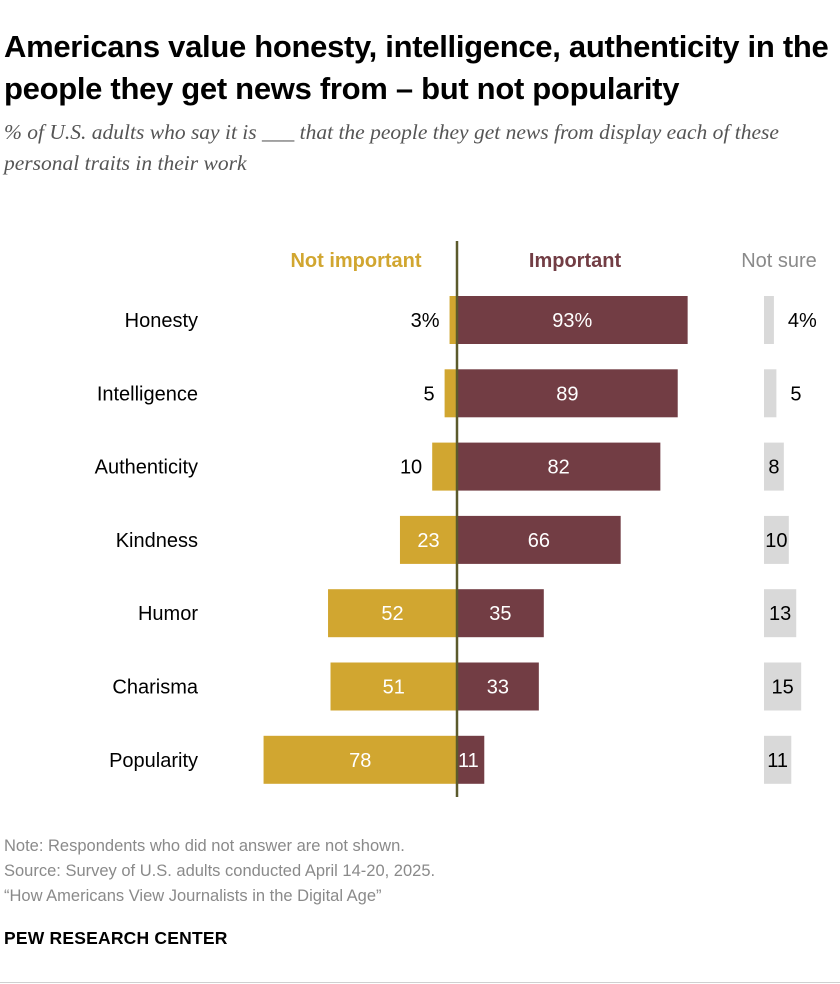  Describe the element at coordinates (155, 688) in the screenshot. I see `category-label-charisma: Charisma` at that location.